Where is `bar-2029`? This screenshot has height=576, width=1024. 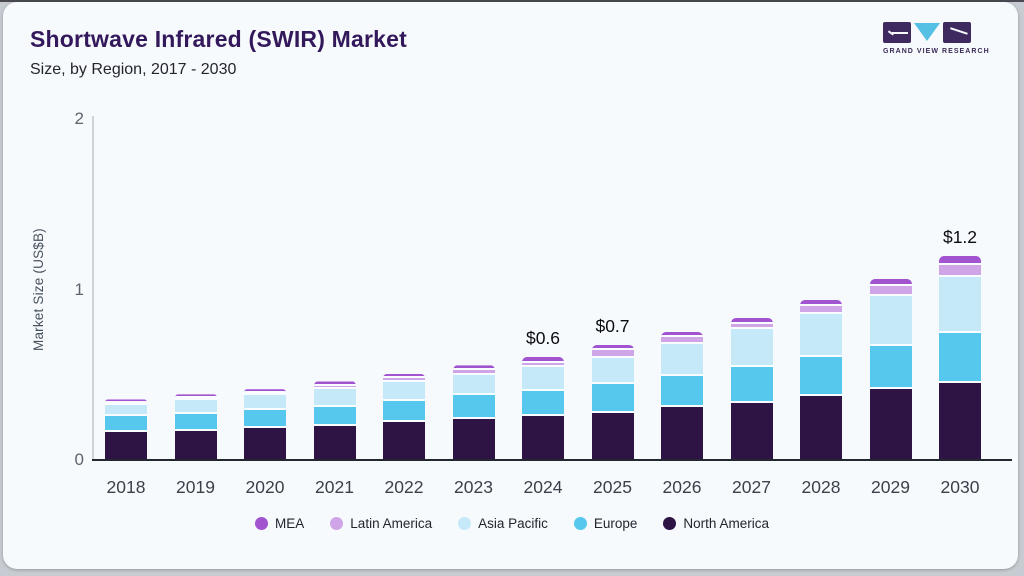
bar-2029 is located at coordinates (890, 369).